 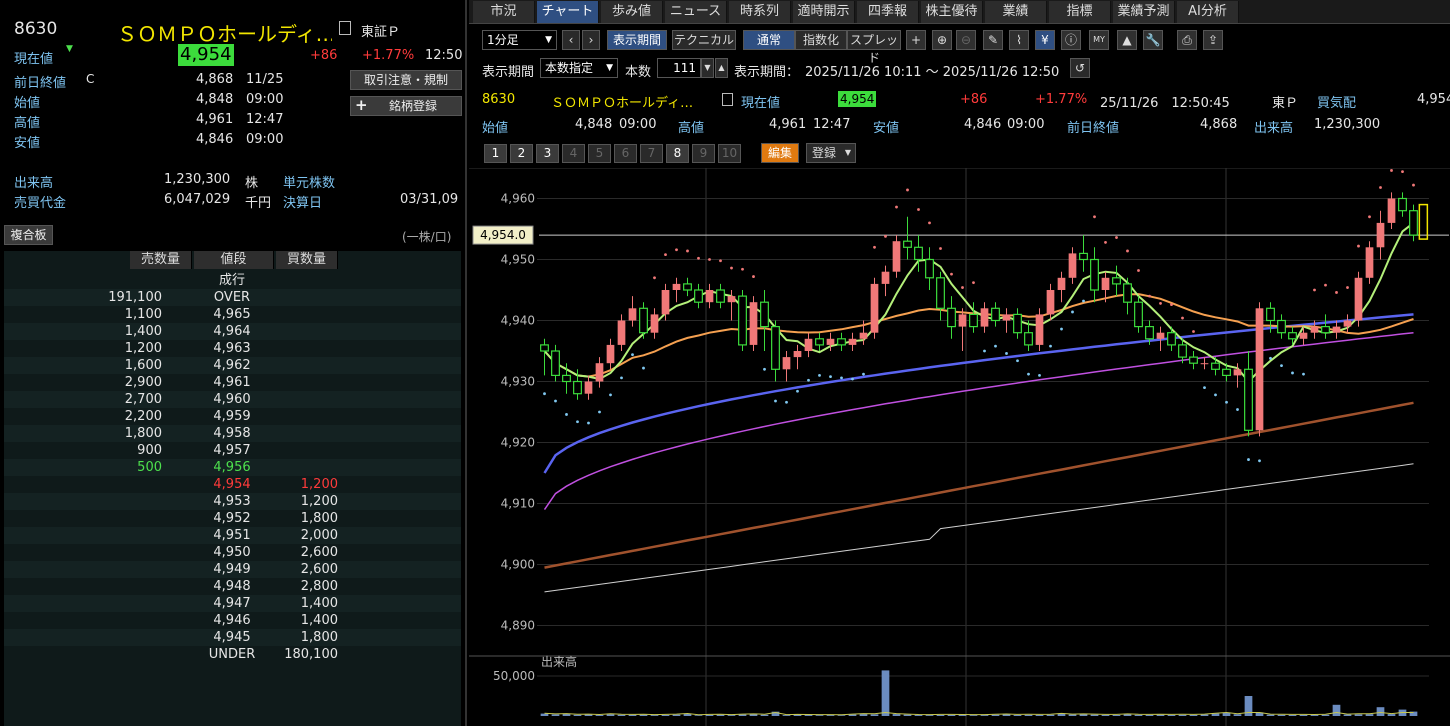 I want to click on tab-12: AI分析, so click(x=1208, y=12).